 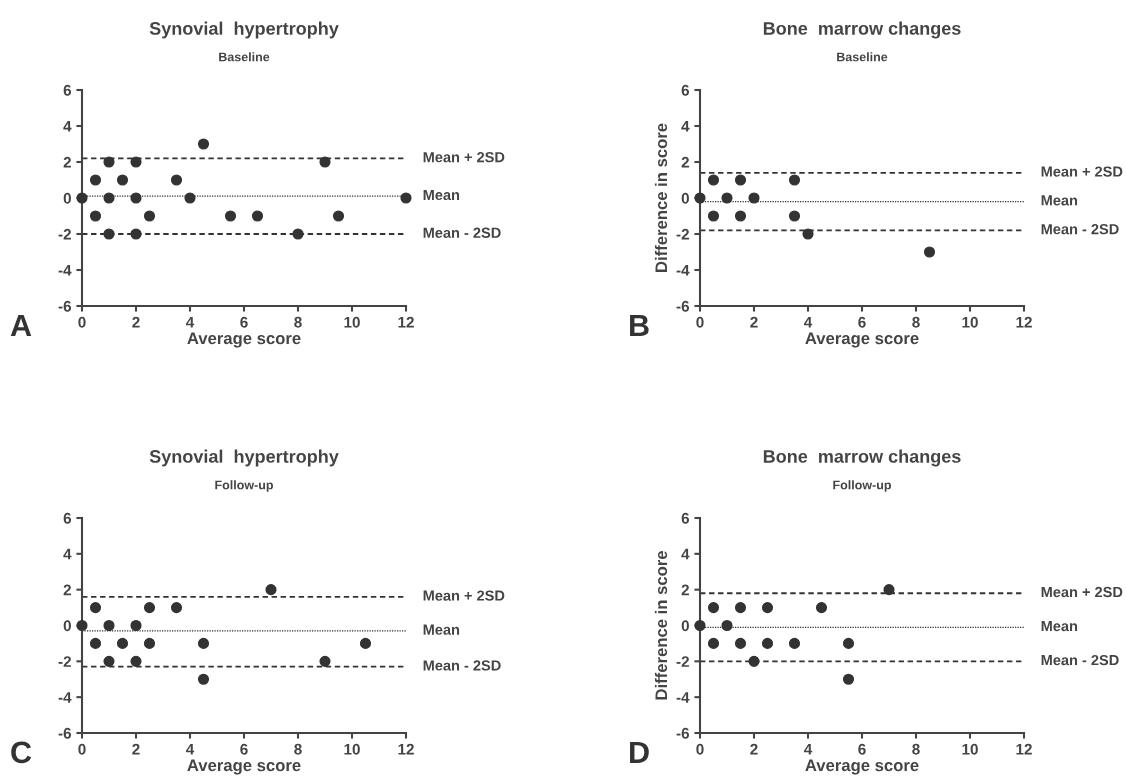 I want to click on x-axis-title: Average score, so click(x=862, y=767).